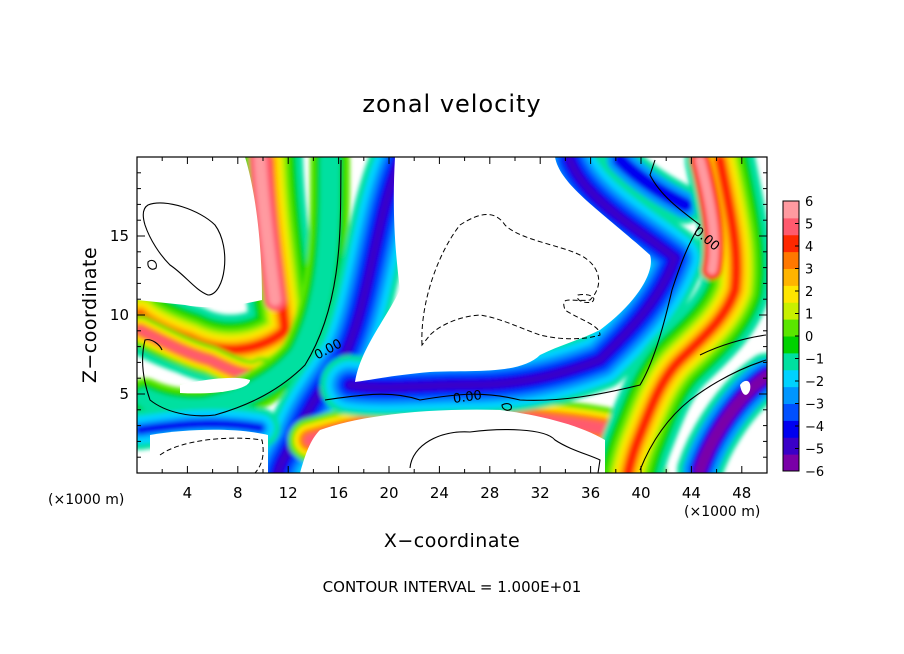  I want to click on y-axis-label: Z−coordinate, so click(90, 315).